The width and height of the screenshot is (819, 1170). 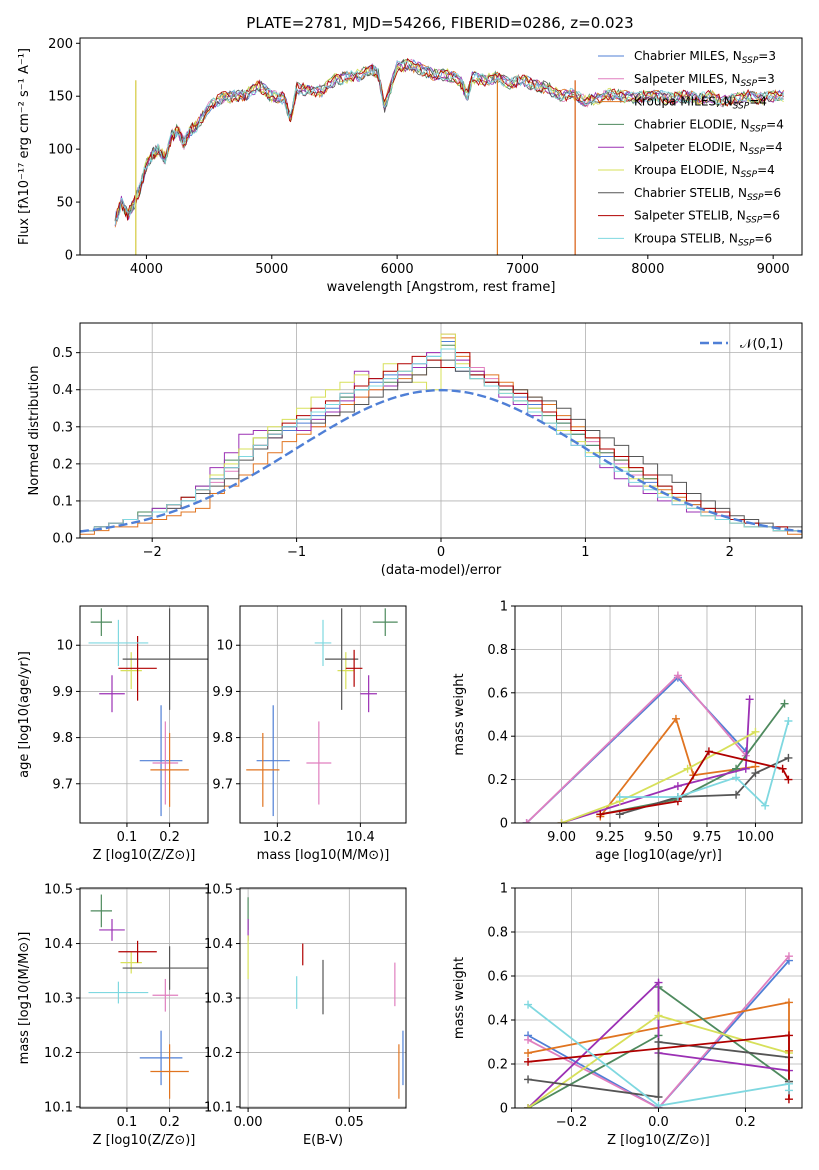 I want to click on y-axis-label: mass [log10(M/M⊙)], so click(x=24, y=998).